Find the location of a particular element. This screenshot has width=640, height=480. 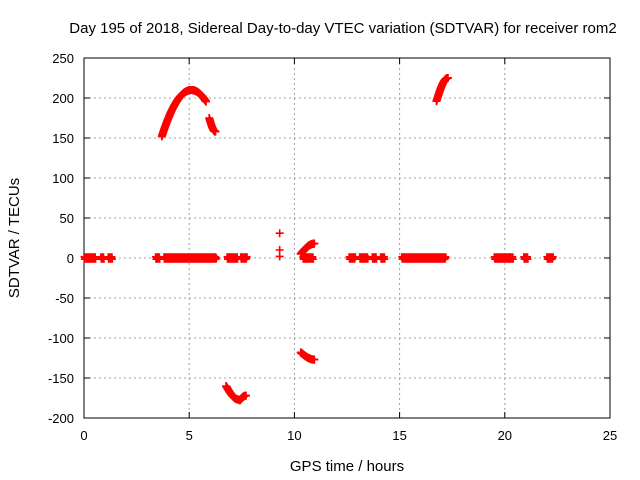

x-tick-label: 15 is located at coordinates (399, 435).